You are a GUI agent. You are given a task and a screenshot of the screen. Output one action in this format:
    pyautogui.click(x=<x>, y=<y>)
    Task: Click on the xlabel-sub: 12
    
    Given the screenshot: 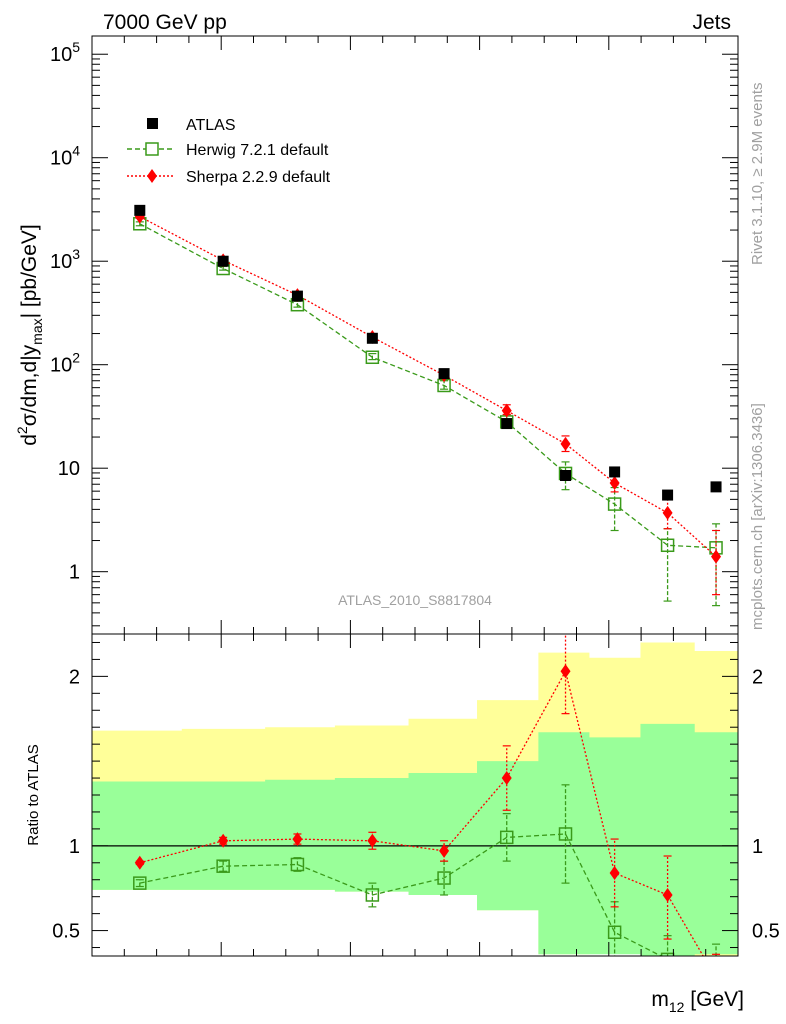 What is the action you would take?
    pyautogui.click(x=677, y=1007)
    